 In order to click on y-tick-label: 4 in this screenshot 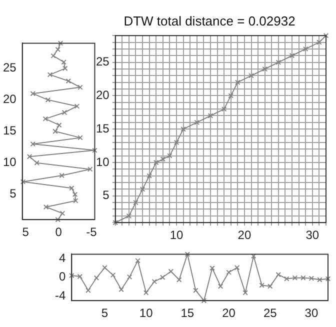, I will do `click(62, 258)`.